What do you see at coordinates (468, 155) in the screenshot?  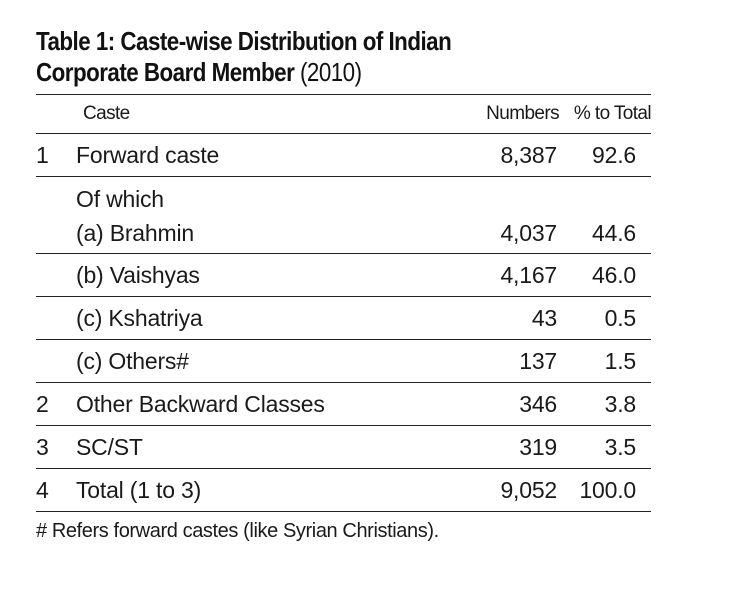 I see `row-numbers: 8,387` at bounding box center [468, 155].